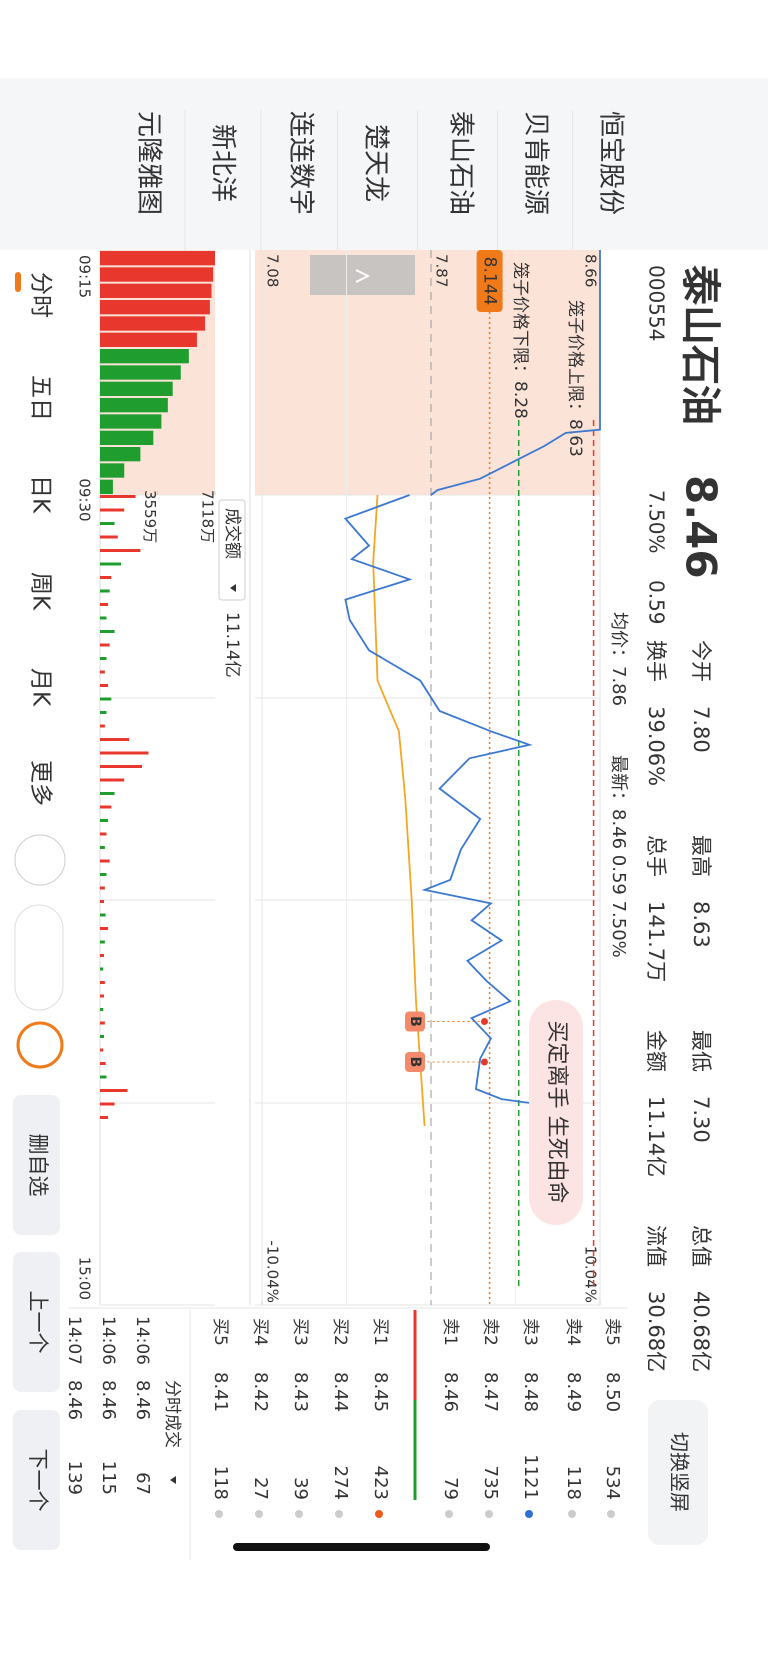 The width and height of the screenshot is (768, 1663). Describe the element at coordinates (490, 1392) in the screenshot. I see `order-price: 8.47` at that location.